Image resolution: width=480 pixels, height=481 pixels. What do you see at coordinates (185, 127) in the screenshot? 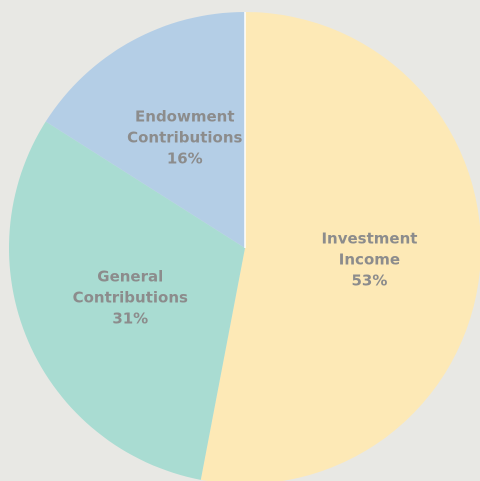
I see `category-label: Endowment Contributions` at bounding box center [185, 127].